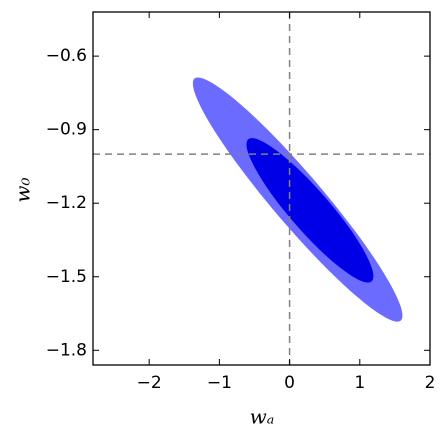 The image size is (444, 440). What do you see at coordinates (66, 203) in the screenshot?
I see `y-tick-label: −1.2` at bounding box center [66, 203].